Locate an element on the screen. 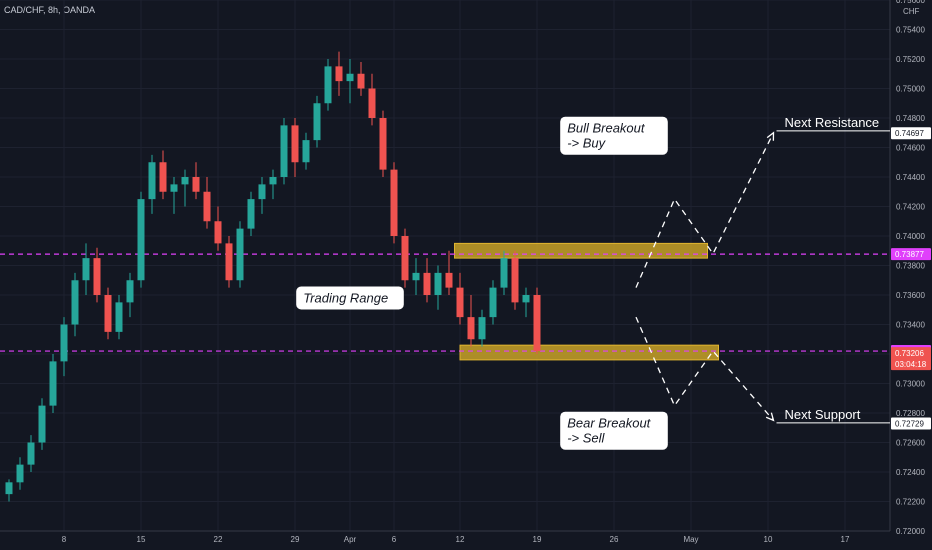 Image resolution: width=932 pixels, height=550 pixels. trading-range-callout-box is located at coordinates (350, 298).